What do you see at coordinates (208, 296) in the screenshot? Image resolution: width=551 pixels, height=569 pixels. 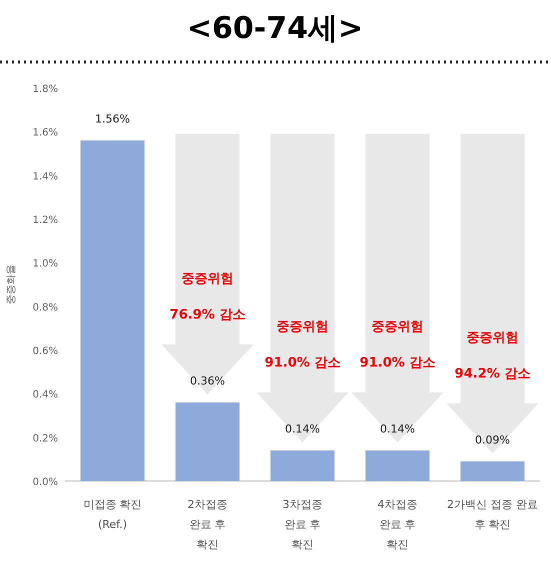 I see `text: 중증위험 76.9% 감소` at bounding box center [208, 296].